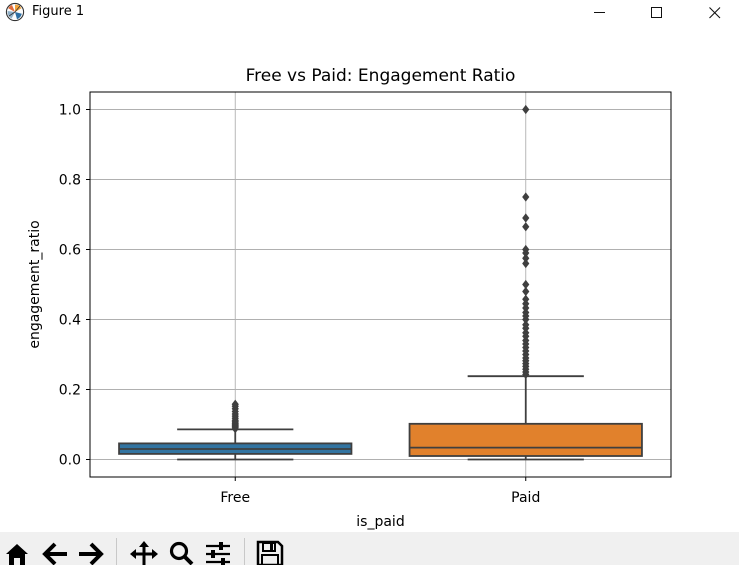 The image size is (739, 565). I want to click on zoom-button, so click(181, 552).